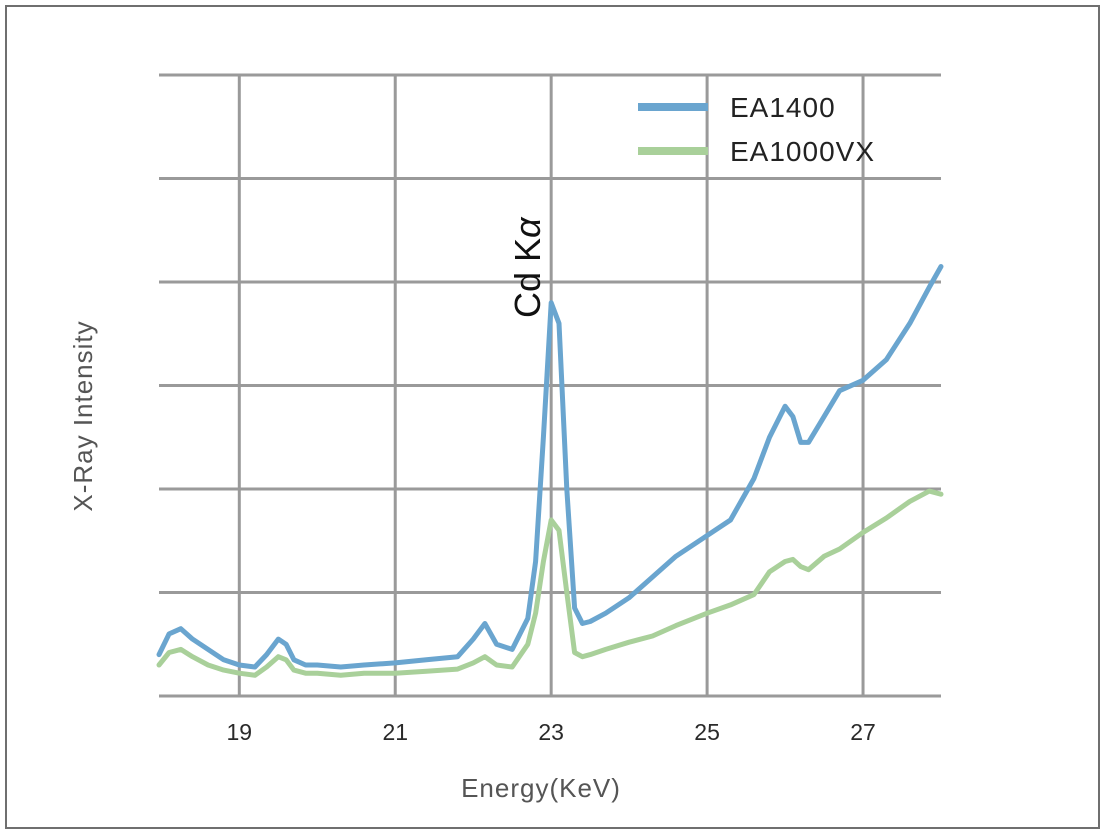  What do you see at coordinates (83, 415) in the screenshot?
I see `y-axis-title: X-Ray Intensity` at bounding box center [83, 415].